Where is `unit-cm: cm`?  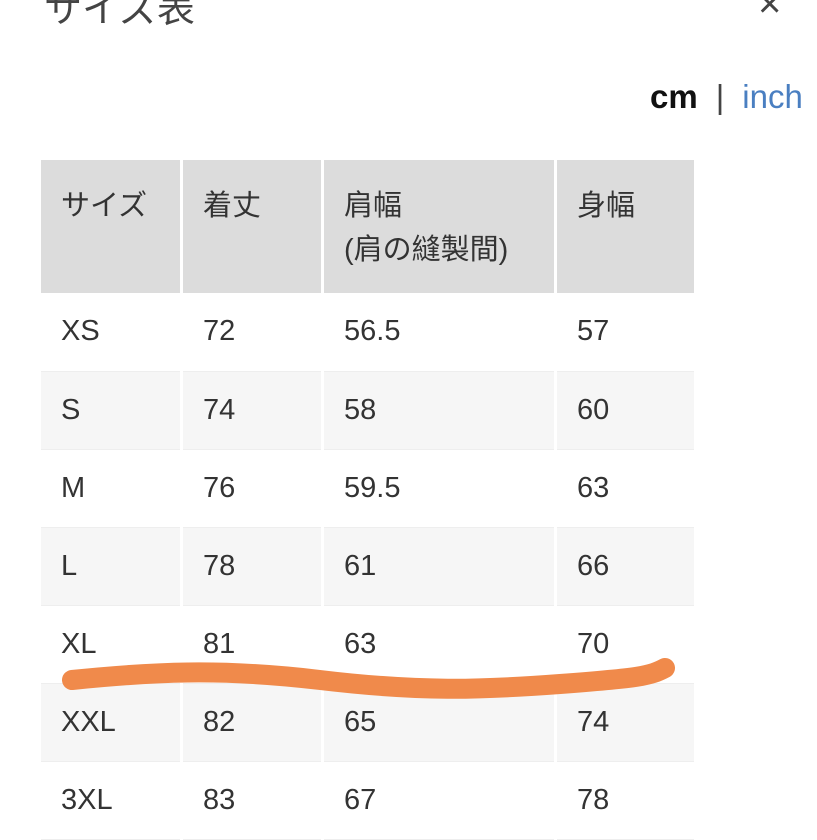
unit-cm: cm is located at coordinates (674, 96).